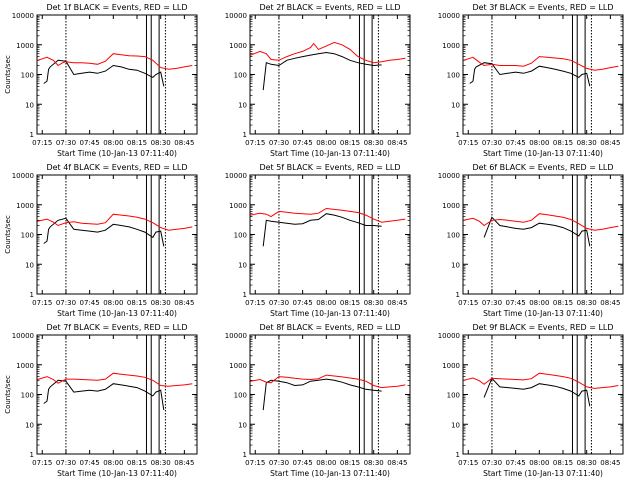 The width and height of the screenshot is (640, 480). I want to click on panel-title: Det 4f BLACK = Events, RED = LLD, so click(116, 167).